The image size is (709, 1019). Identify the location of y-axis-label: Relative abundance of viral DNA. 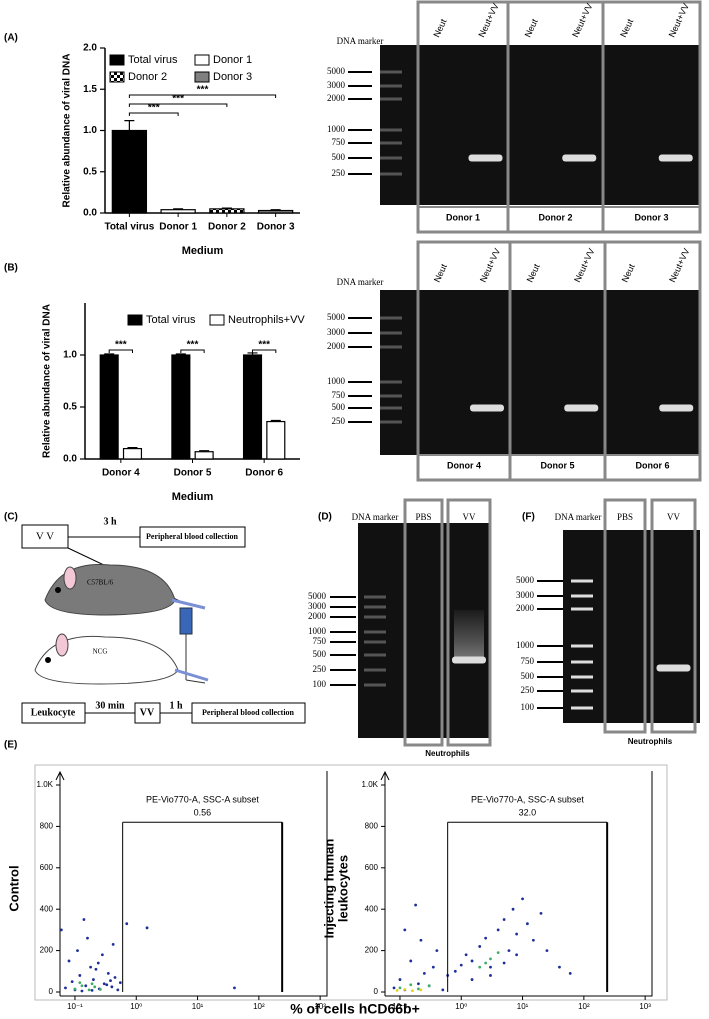
(67, 131).